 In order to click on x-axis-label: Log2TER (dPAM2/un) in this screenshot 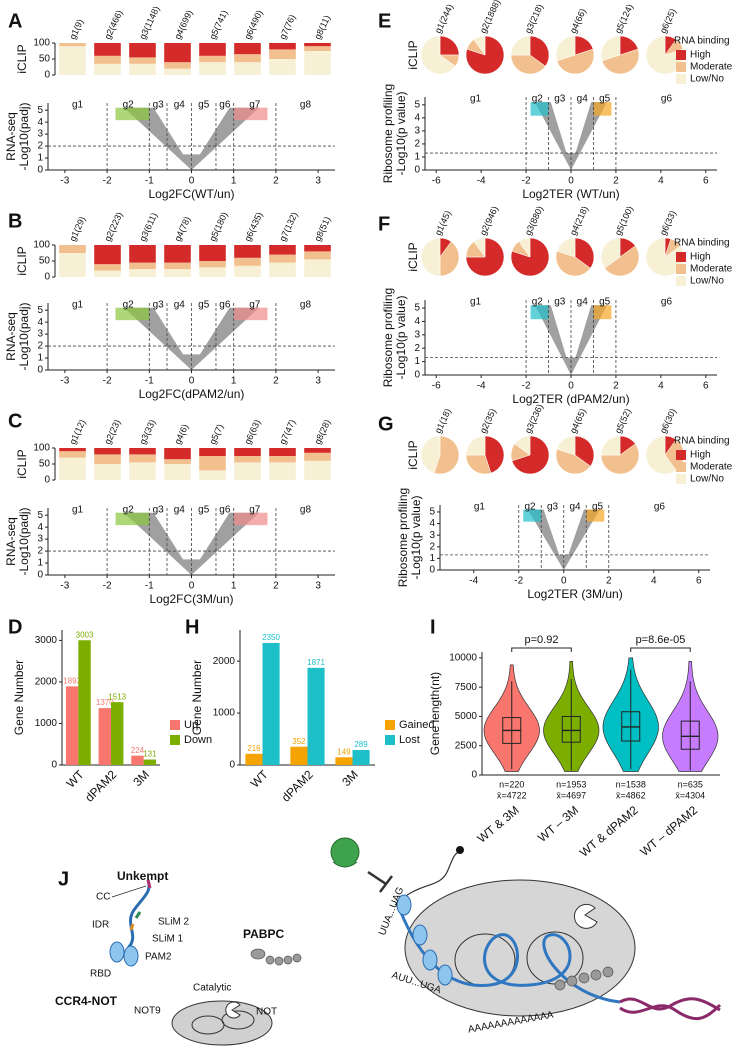, I will do `click(570, 399)`.